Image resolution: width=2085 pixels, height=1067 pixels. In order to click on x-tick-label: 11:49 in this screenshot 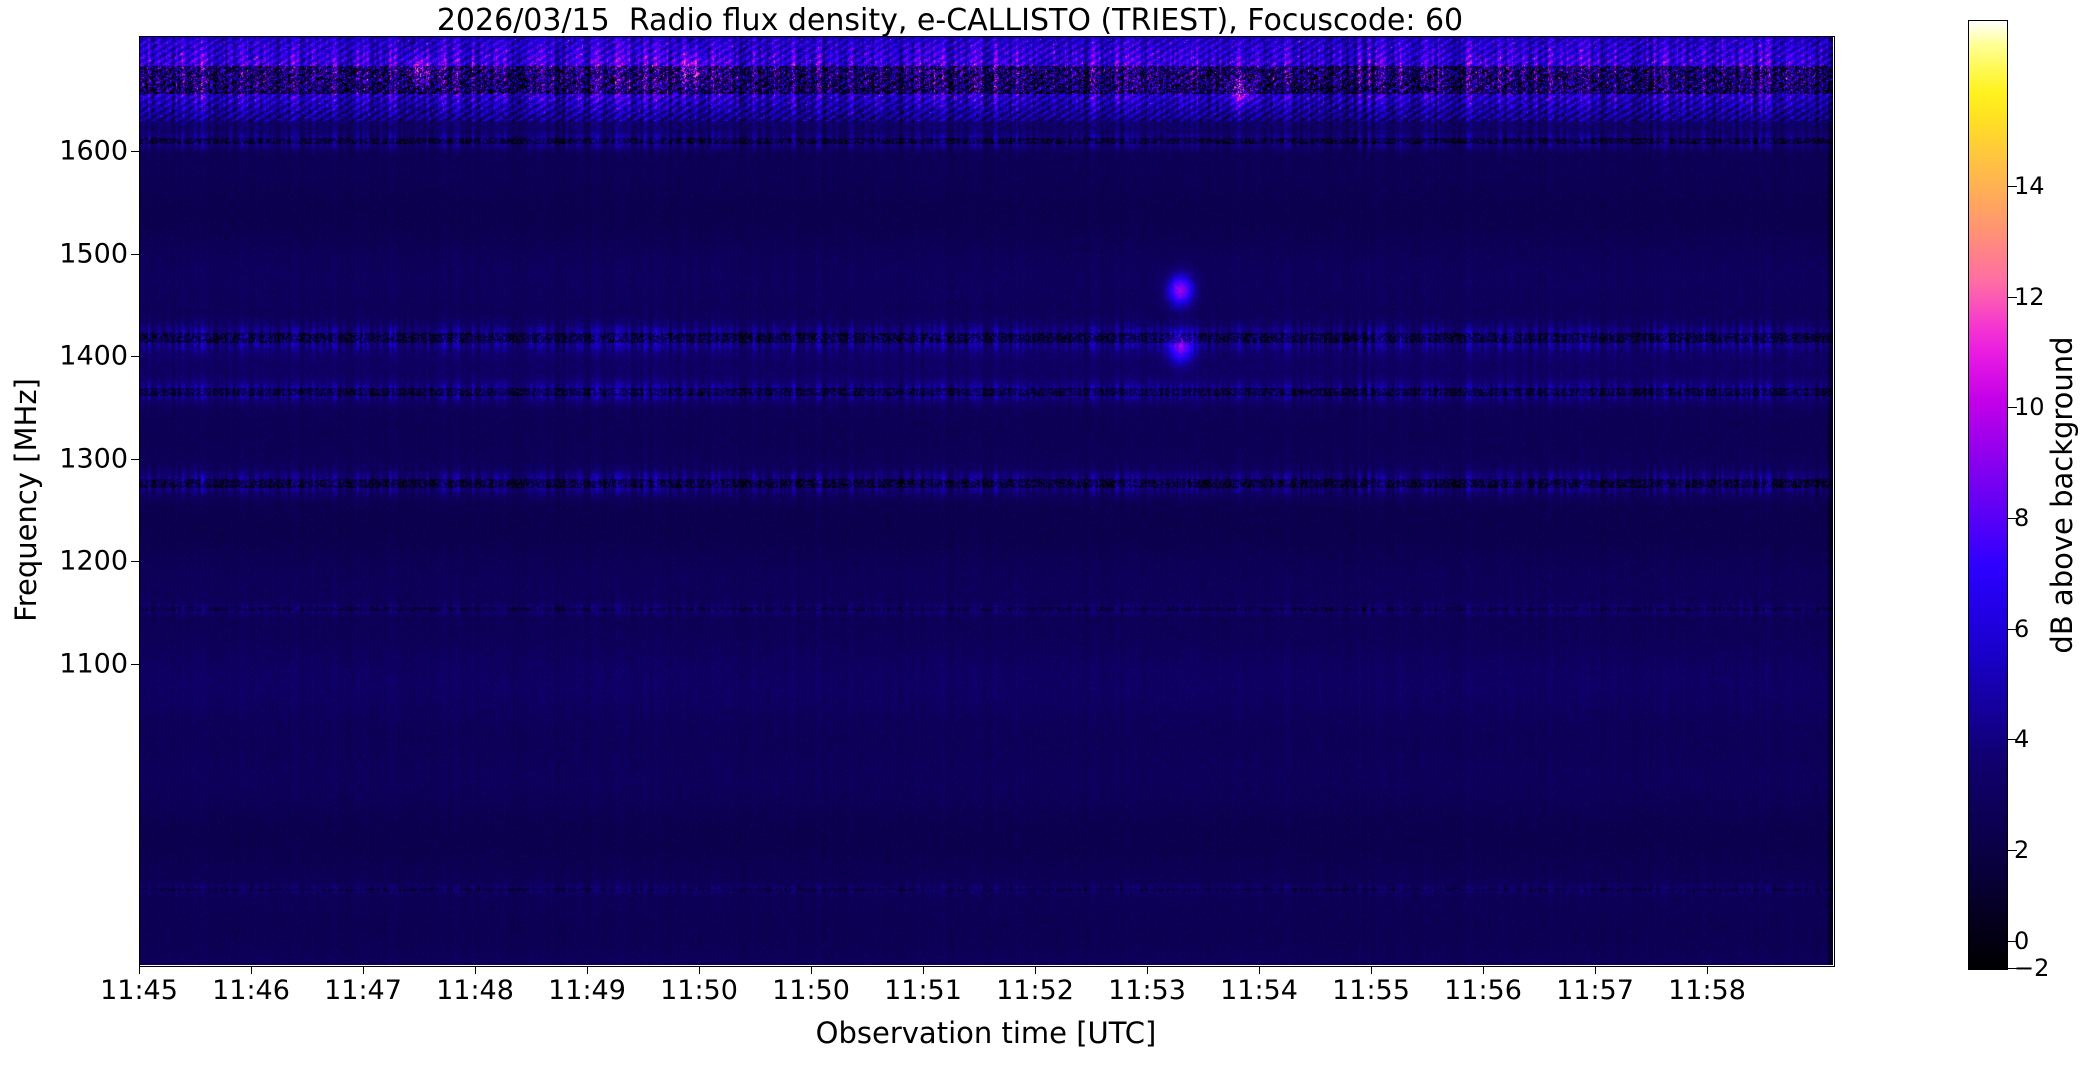, I will do `click(587, 990)`.